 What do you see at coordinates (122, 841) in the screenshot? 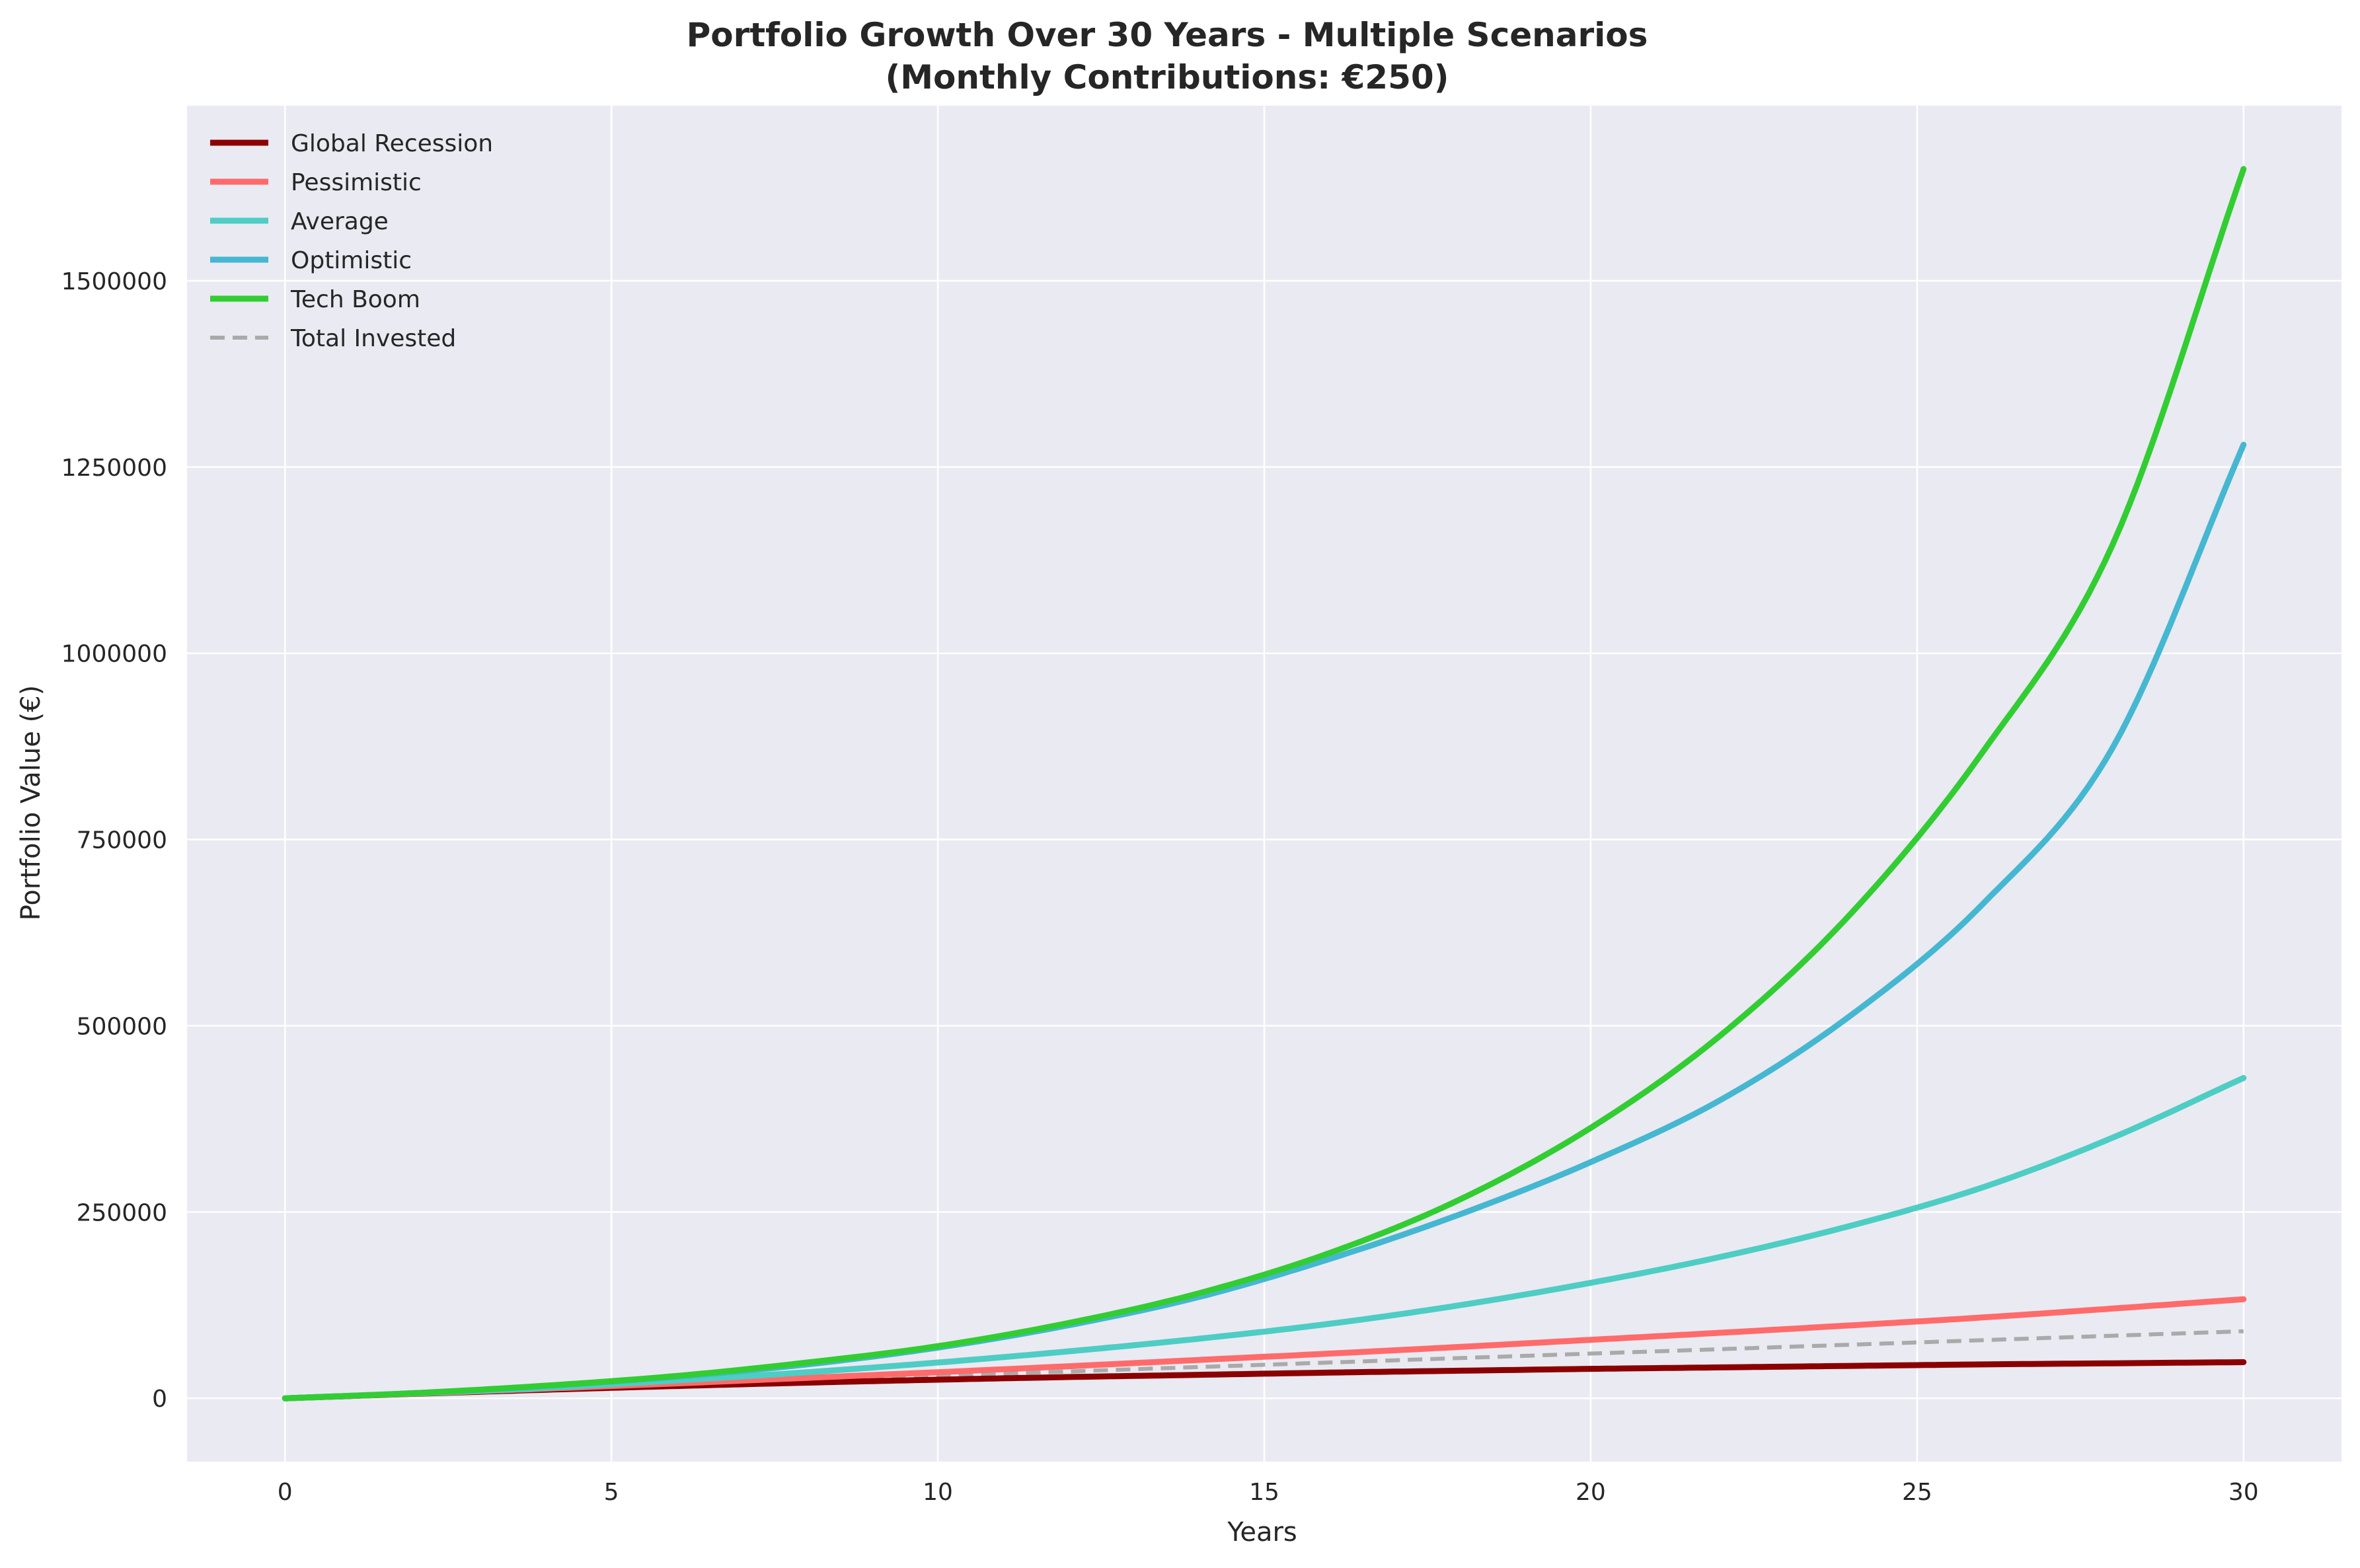
I see `y-tick-label: 750000` at bounding box center [122, 841].